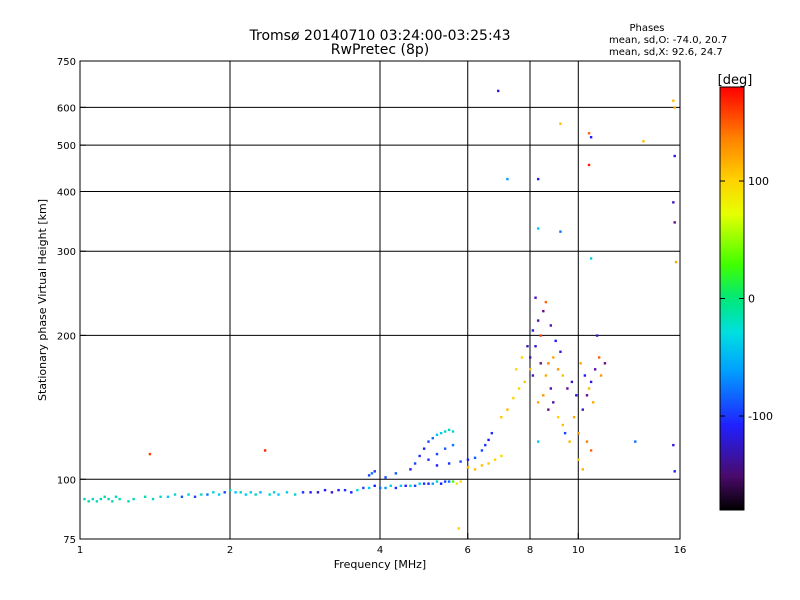  Describe the element at coordinates (42, 300) in the screenshot. I see `y-axis-label: Stationary phase Virtual Height [km]` at that location.